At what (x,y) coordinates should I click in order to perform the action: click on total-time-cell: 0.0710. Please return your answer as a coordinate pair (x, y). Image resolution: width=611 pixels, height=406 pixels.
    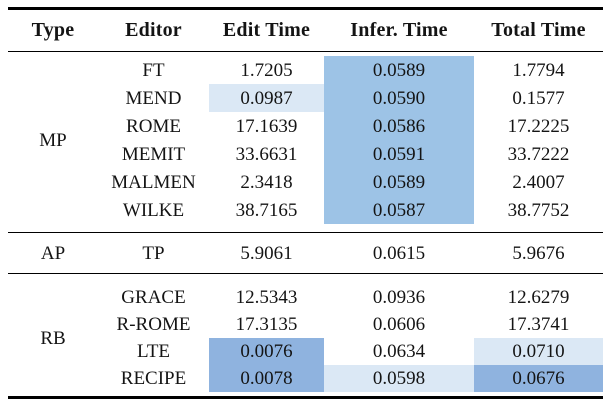
    Looking at the image, I should click on (538, 351).